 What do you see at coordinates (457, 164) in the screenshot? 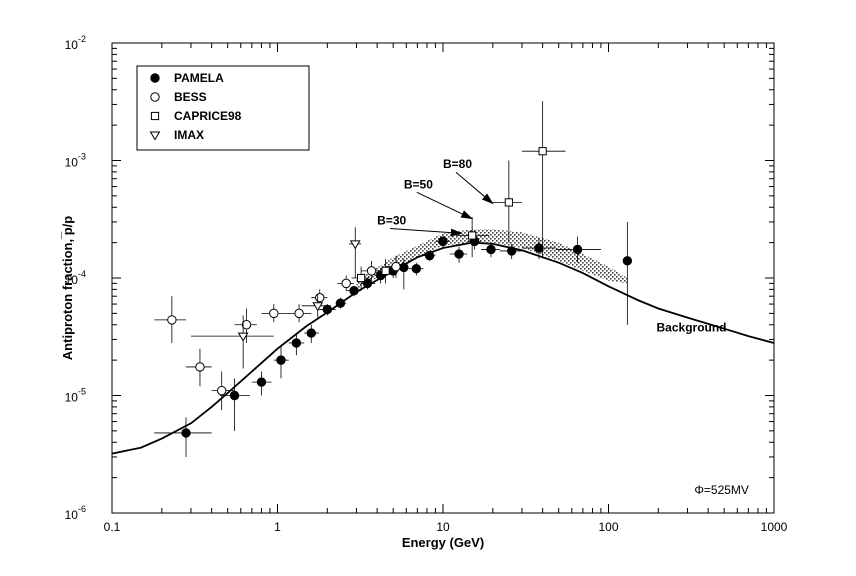
I see `annotation-label: B=80` at bounding box center [457, 164].